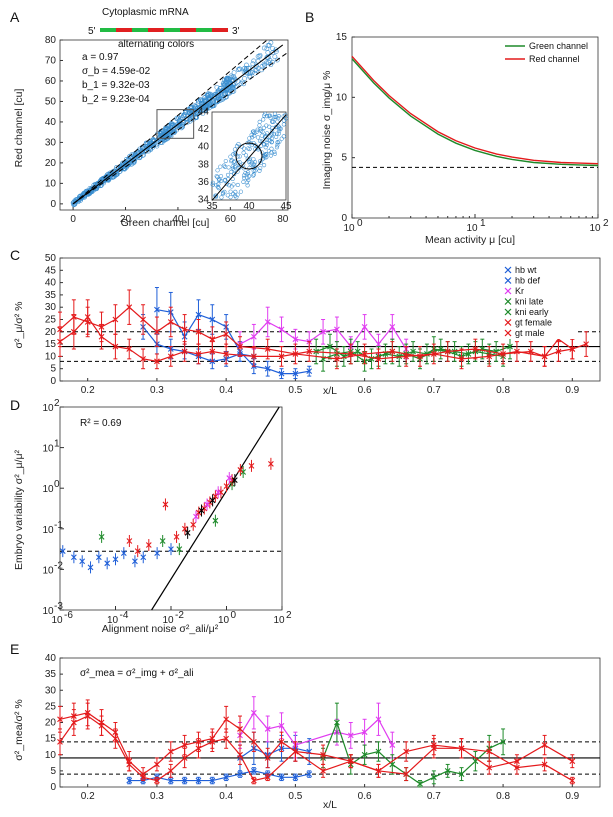 This screenshot has height=817, width=613. Describe the element at coordinates (157, 796) in the screenshot. I see `x-tick-label: 0.3` at that location.